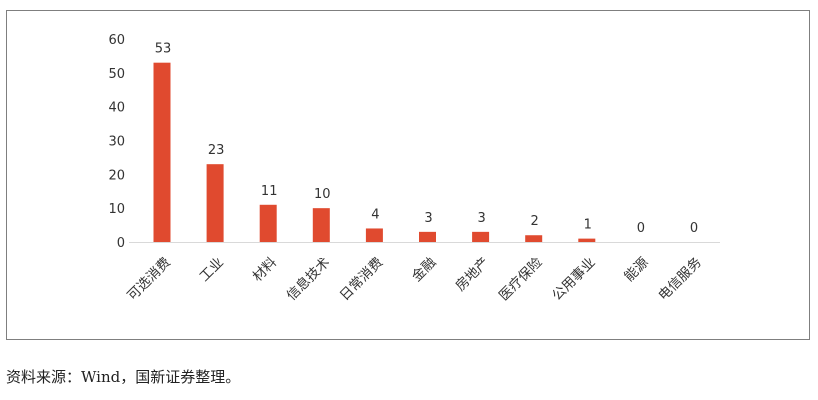 The image size is (818, 400). What do you see at coordinates (679, 279) in the screenshot?
I see `x-tick-label: 电信服务` at bounding box center [679, 279].